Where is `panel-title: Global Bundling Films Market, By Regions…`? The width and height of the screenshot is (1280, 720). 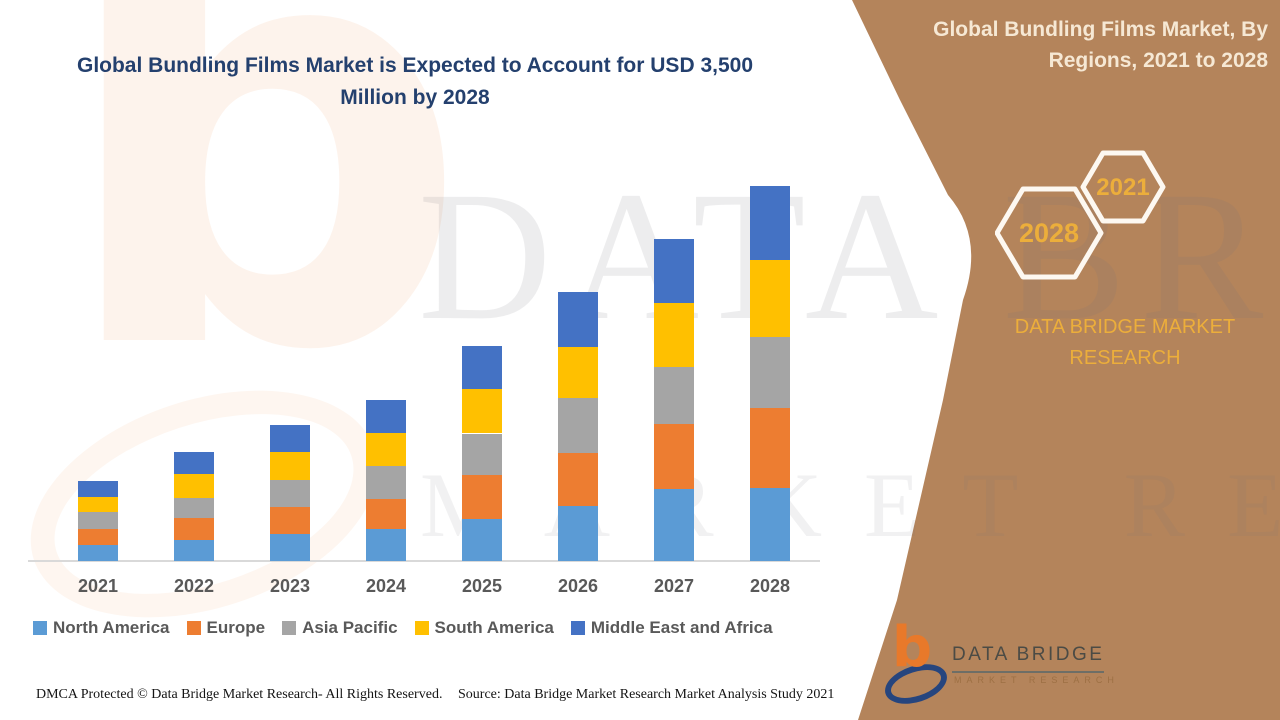
panel-title: Global Bundling Films Market, By Regions… is located at coordinates (1100, 45).